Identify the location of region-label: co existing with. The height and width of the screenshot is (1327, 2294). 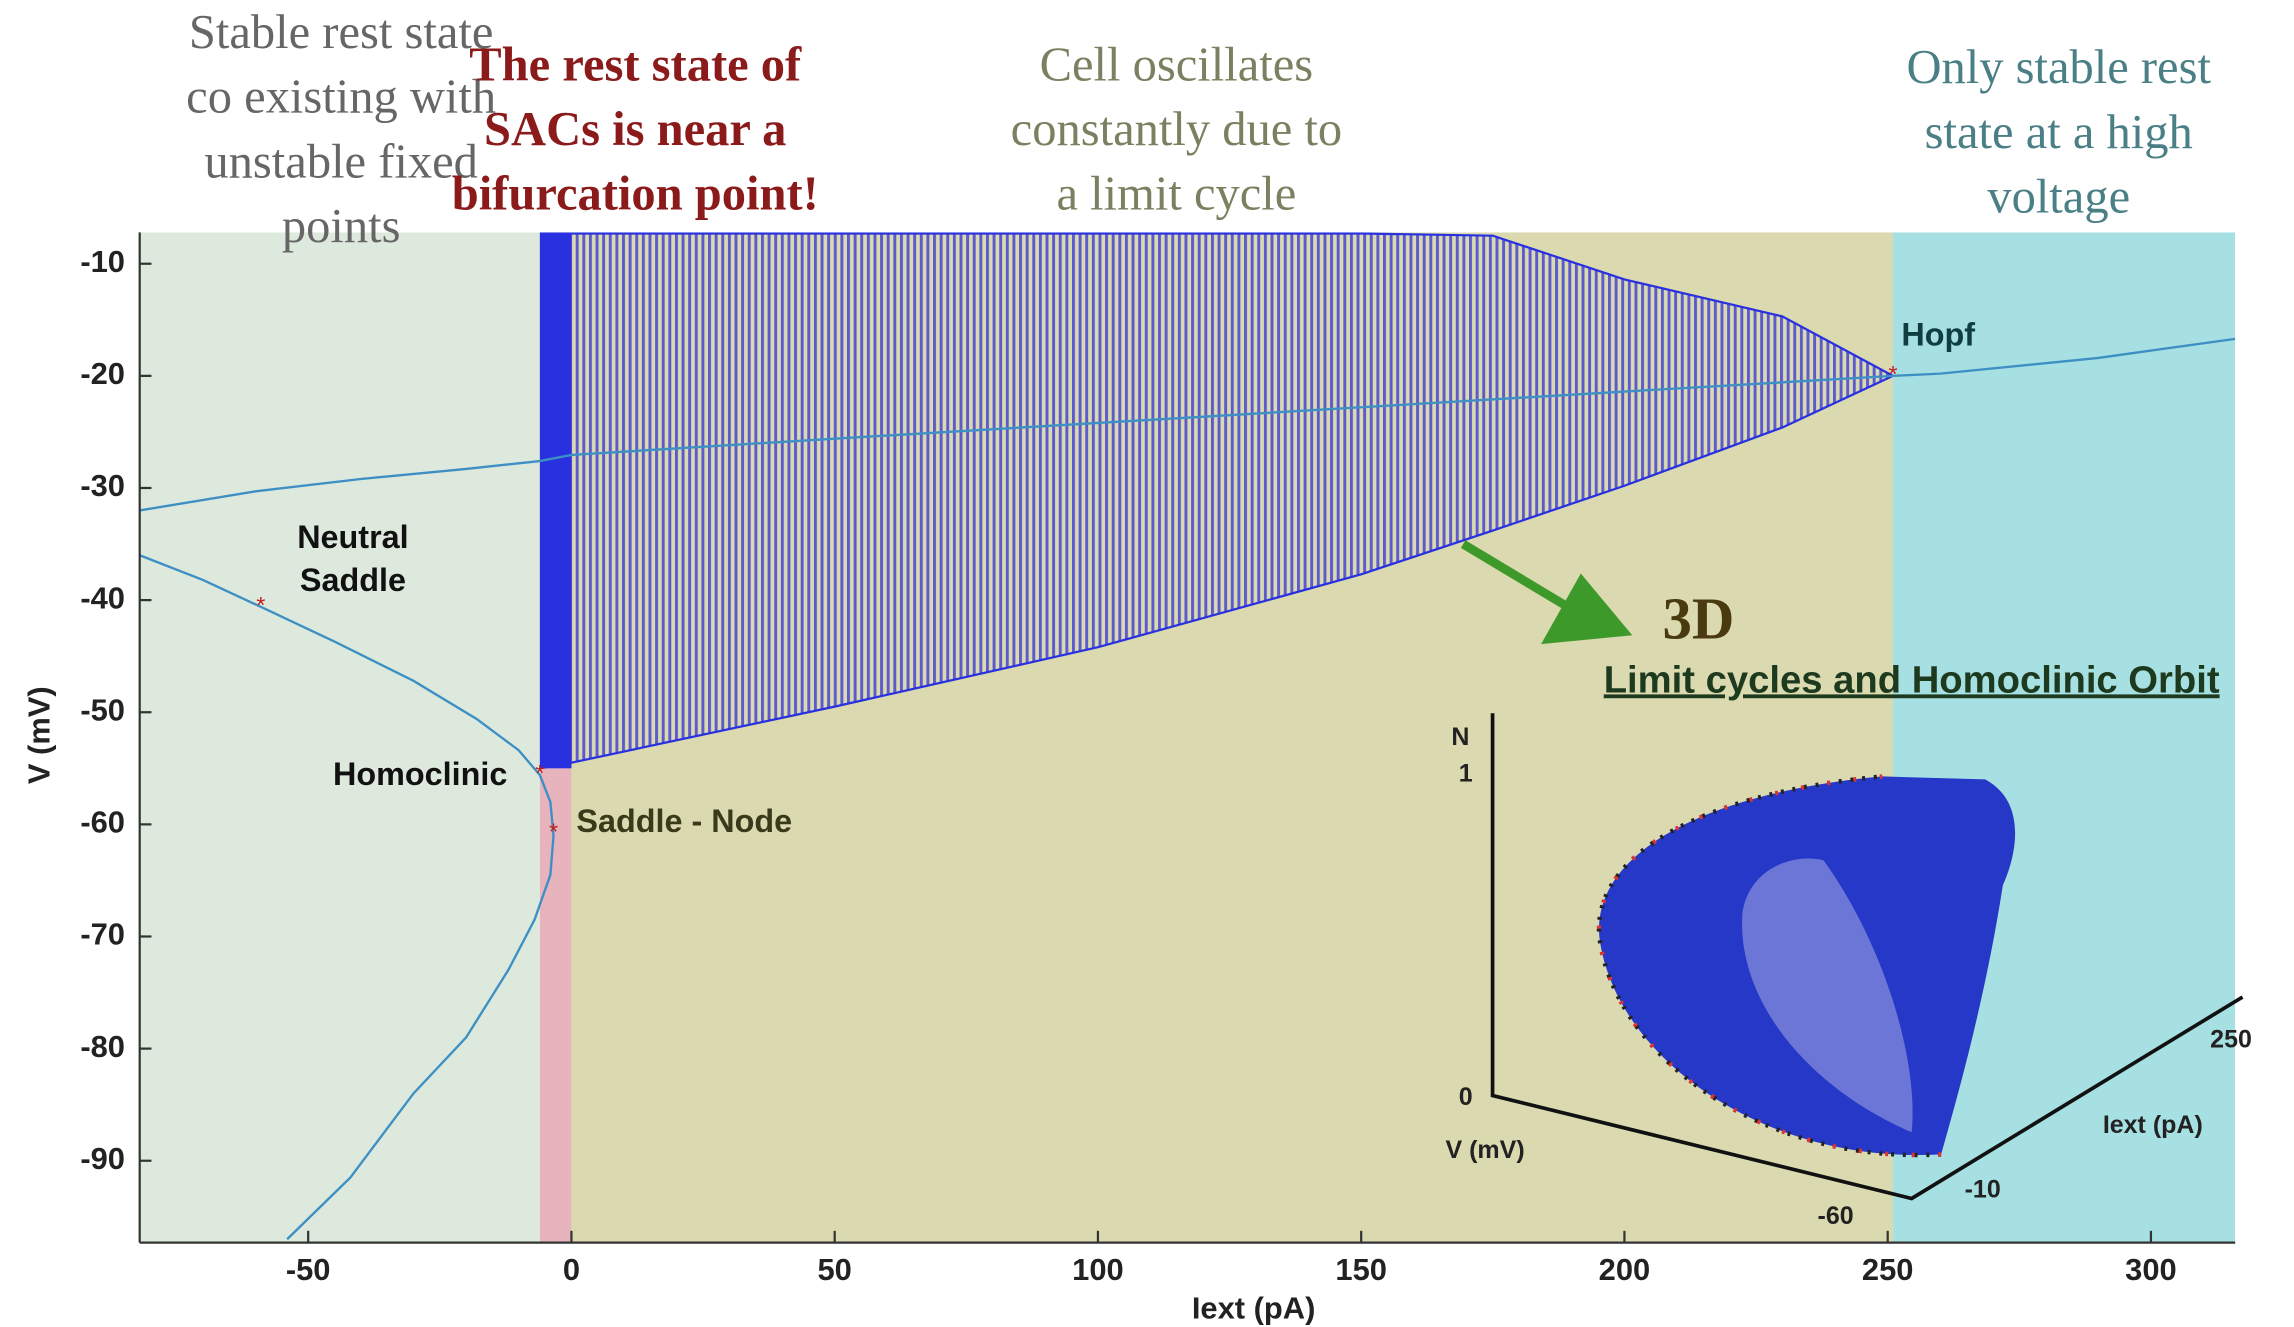
(341, 97).